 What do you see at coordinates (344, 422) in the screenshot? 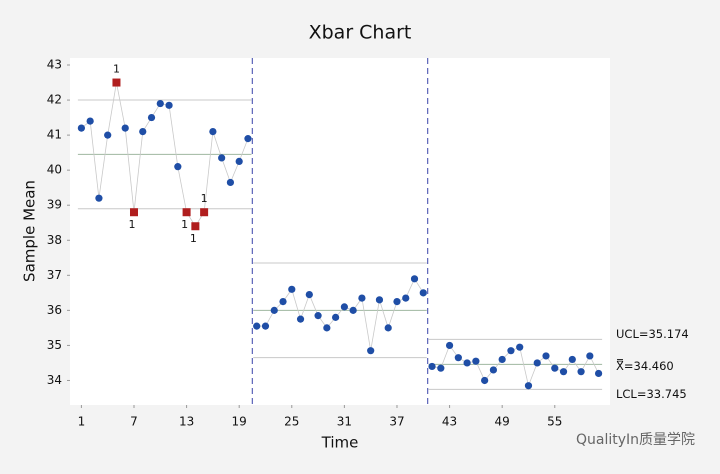
I see `x-tick-label: 31` at bounding box center [344, 422].